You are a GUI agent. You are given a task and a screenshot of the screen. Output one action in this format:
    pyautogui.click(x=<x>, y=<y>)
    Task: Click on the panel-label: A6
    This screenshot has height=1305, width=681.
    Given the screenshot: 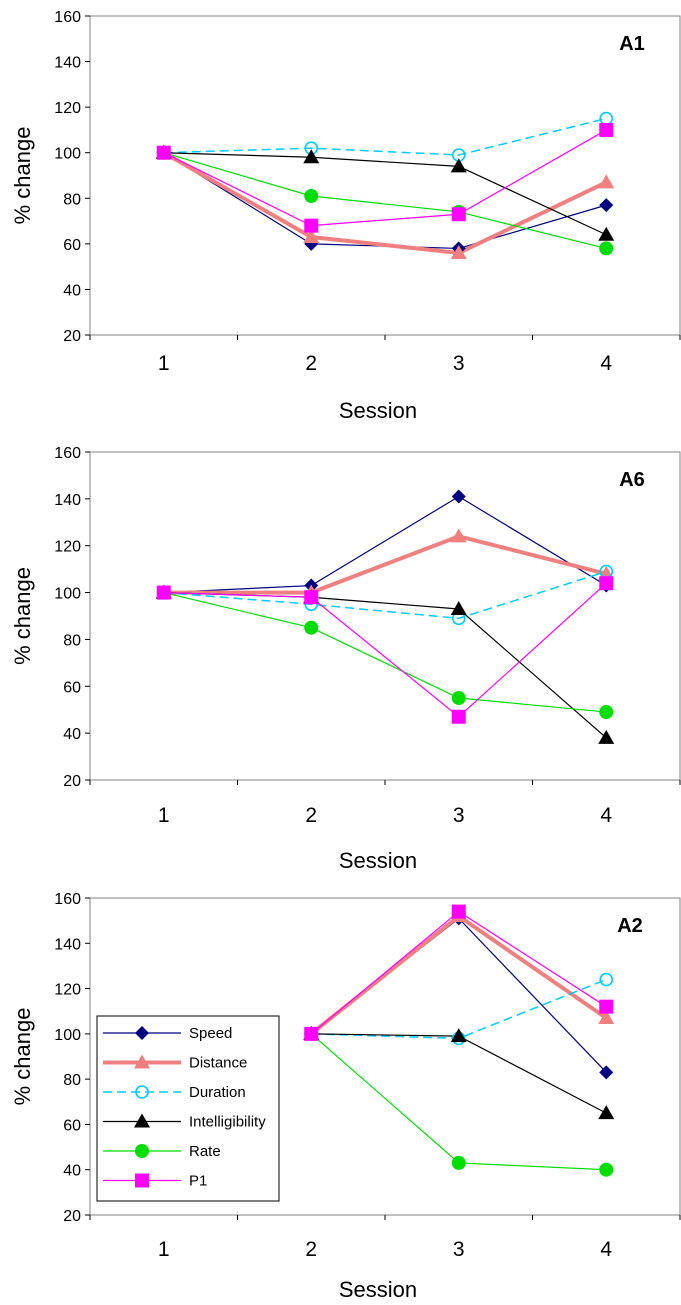 What is the action you would take?
    pyautogui.click(x=632, y=480)
    